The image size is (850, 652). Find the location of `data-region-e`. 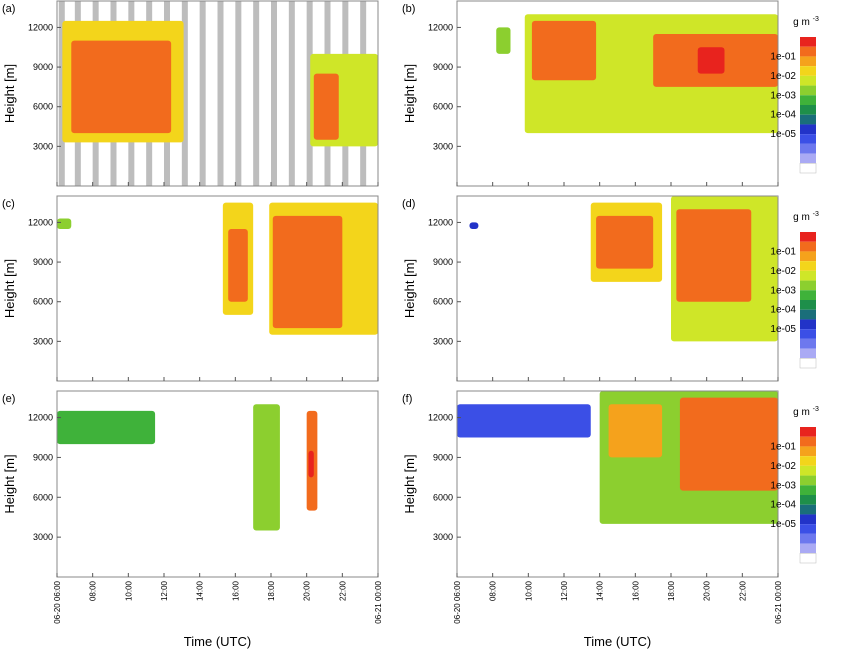

data-region-e is located at coordinates (311, 464).